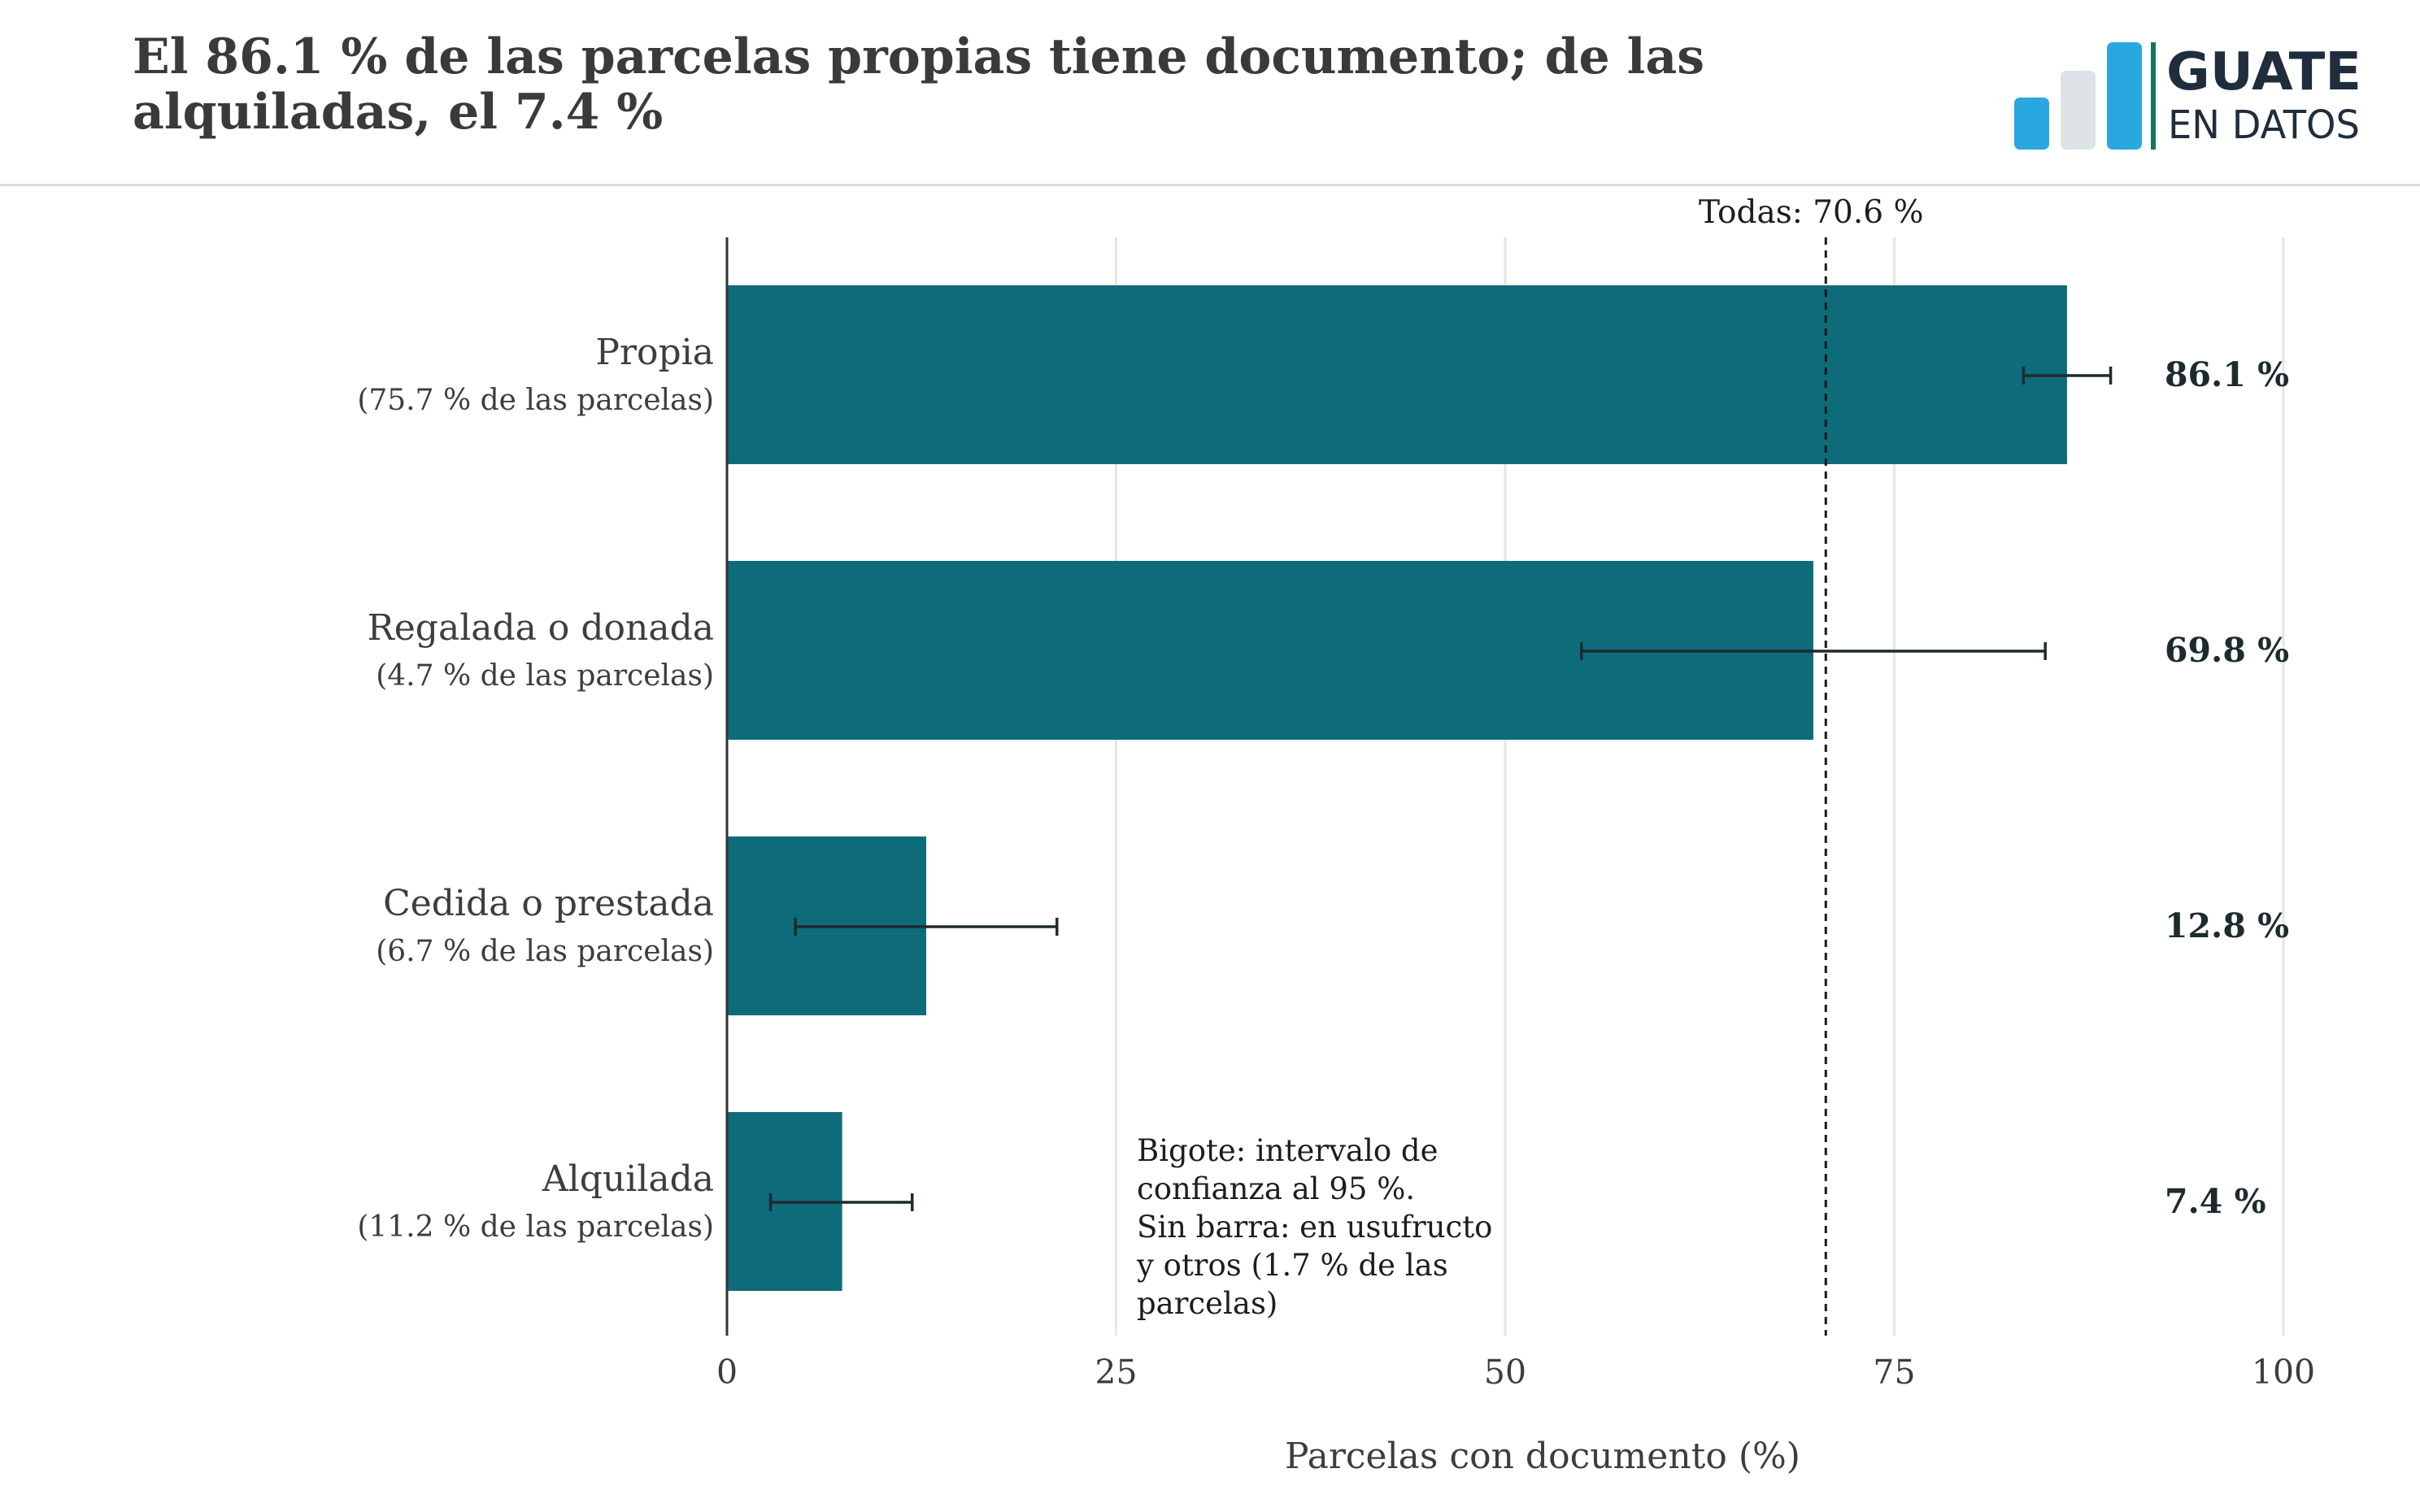 This screenshot has width=2420, height=1512. I want to click on category-sublabel: (6.7 % de las parcelas), so click(545, 951).